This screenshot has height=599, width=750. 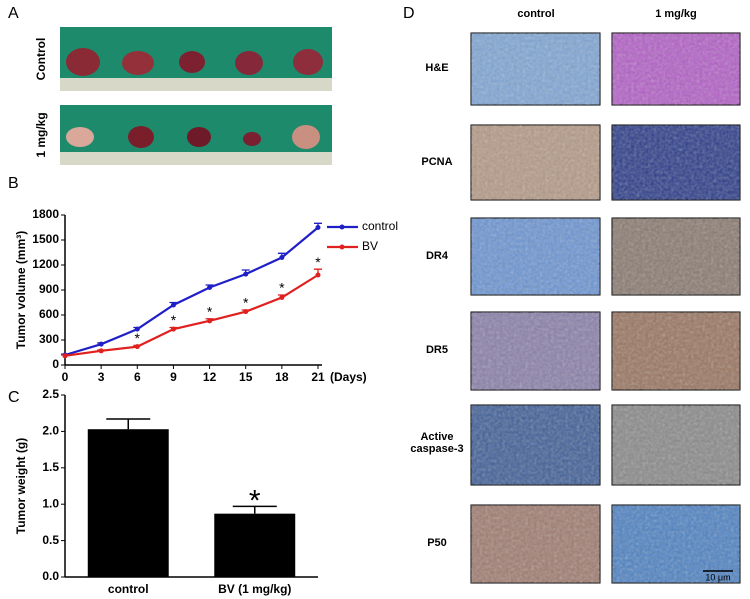 What do you see at coordinates (282, 377) in the screenshot?
I see `x-tick-label: 18` at bounding box center [282, 377].